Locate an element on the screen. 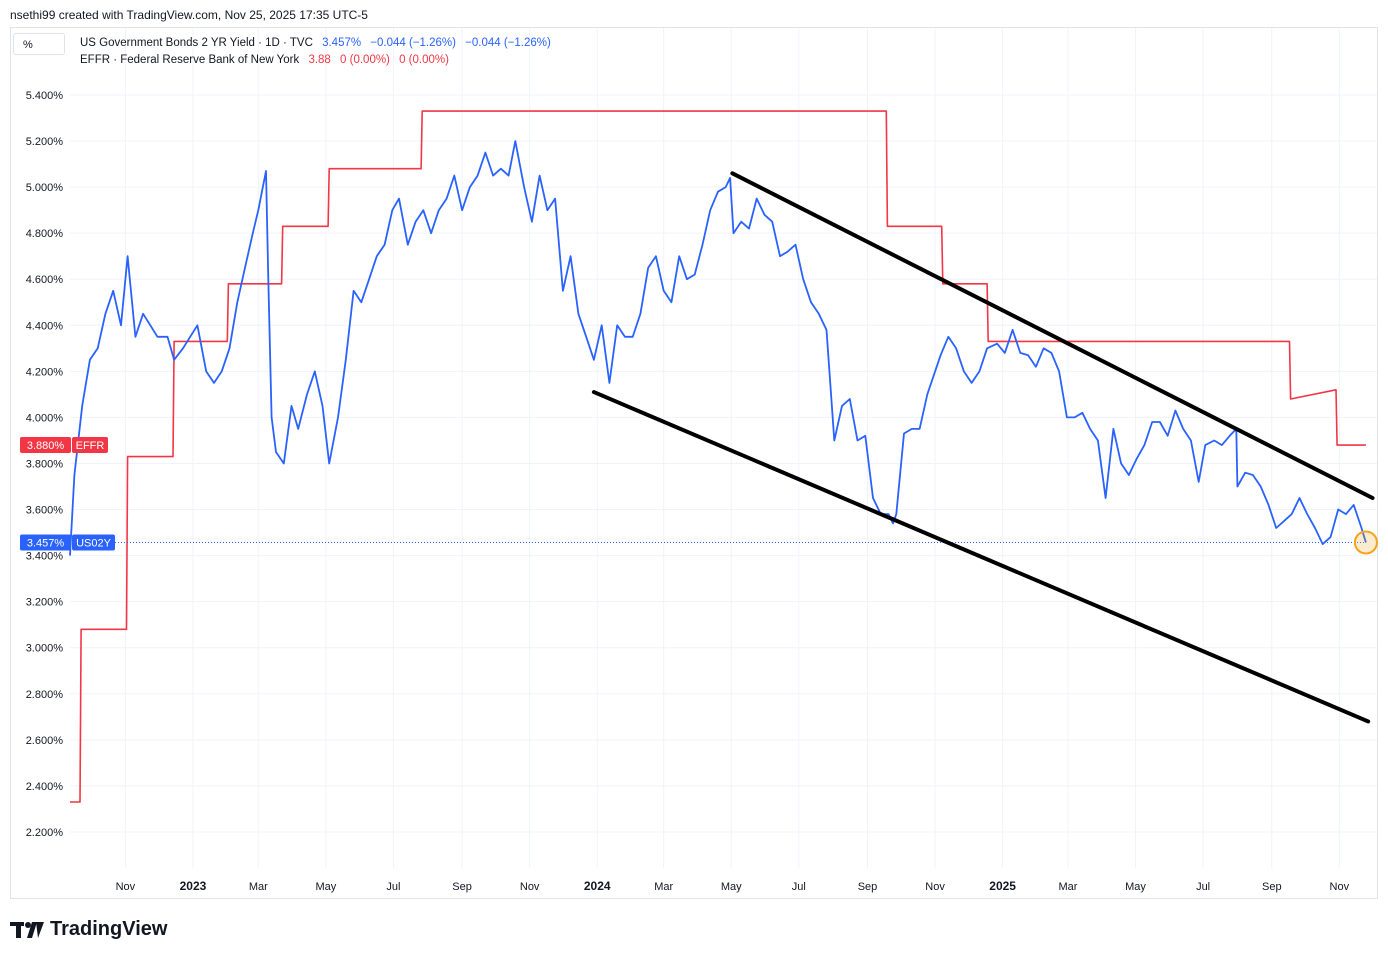  price-badge-value: 3.880% is located at coordinates (46, 446).